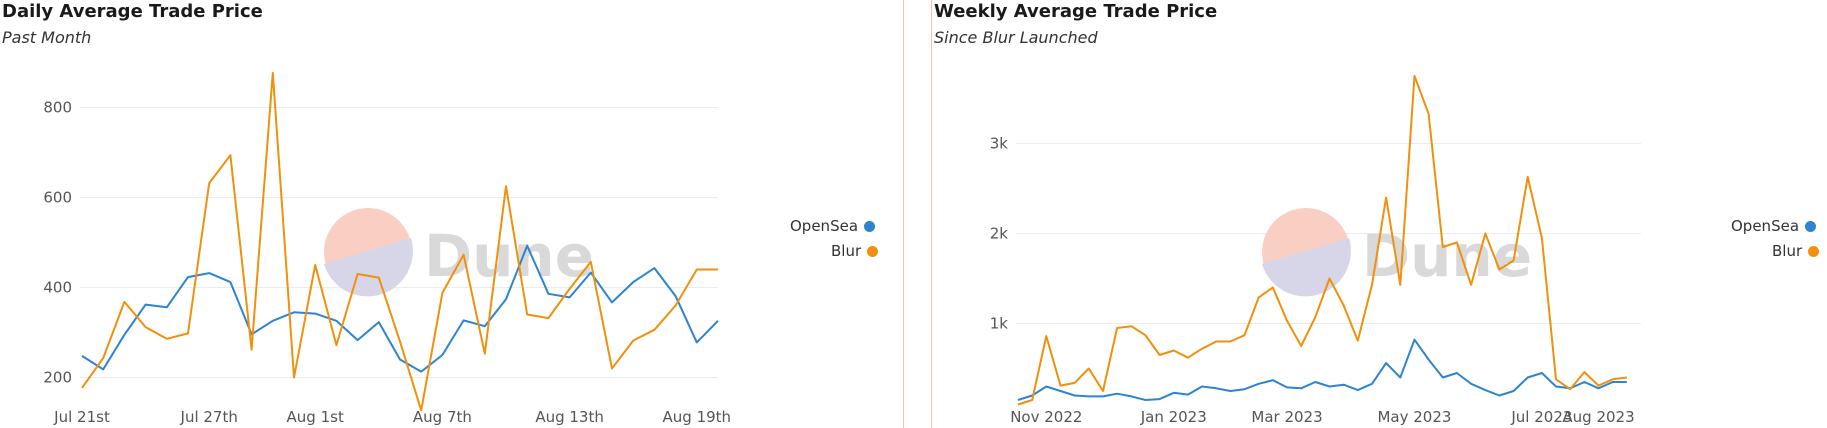 The height and width of the screenshot is (428, 1827). I want to click on y-tick-label: 1k, so click(999, 324).